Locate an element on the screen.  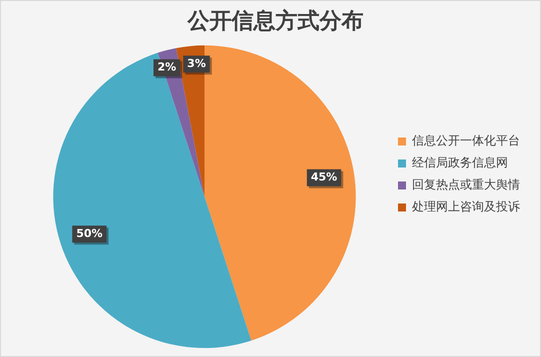
data-label: 50% is located at coordinates (89, 233).